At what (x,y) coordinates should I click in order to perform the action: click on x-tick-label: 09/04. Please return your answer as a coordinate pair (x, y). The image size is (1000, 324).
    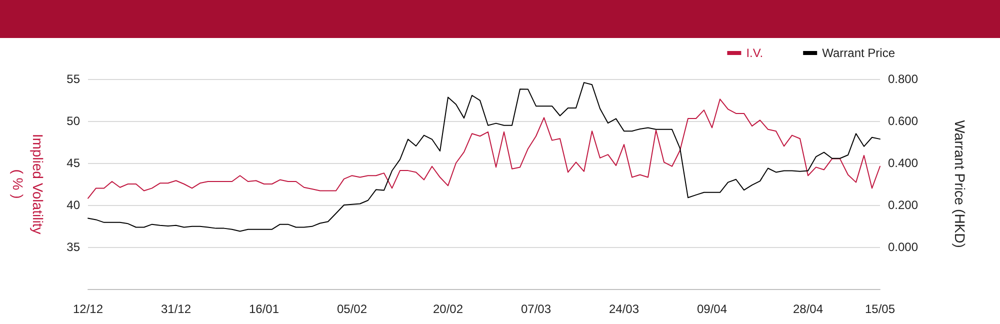
    Looking at the image, I should click on (712, 309).